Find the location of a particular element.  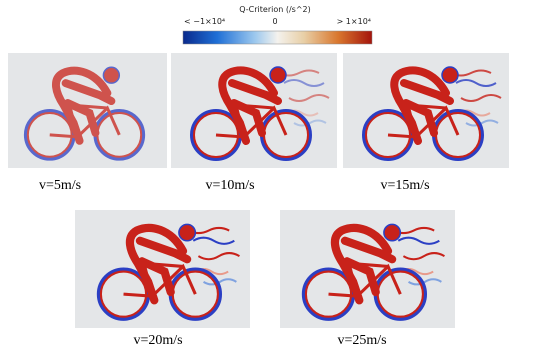

colorbar-max-label: > 1×10⁴ is located at coordinates (354, 21).